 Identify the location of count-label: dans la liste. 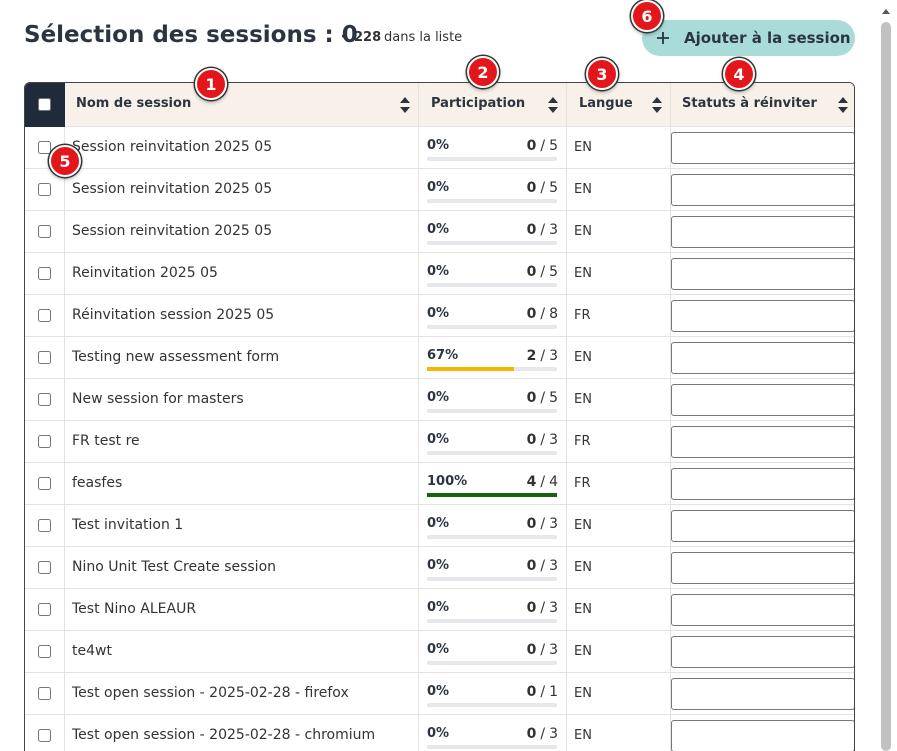
(423, 37).